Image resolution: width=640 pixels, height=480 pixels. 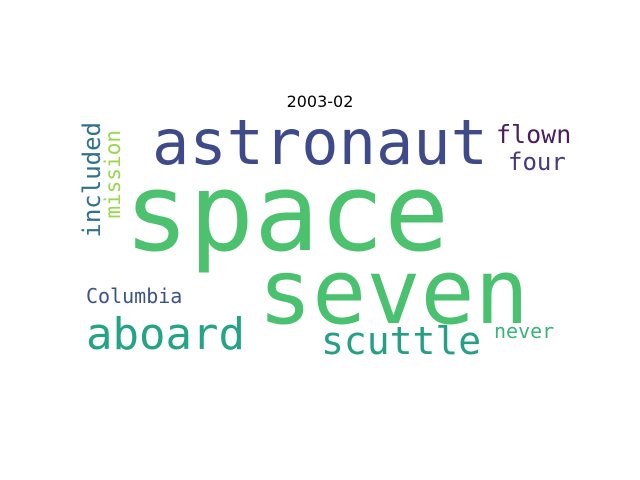 I want to click on word-seven: seven, so click(x=393, y=292).